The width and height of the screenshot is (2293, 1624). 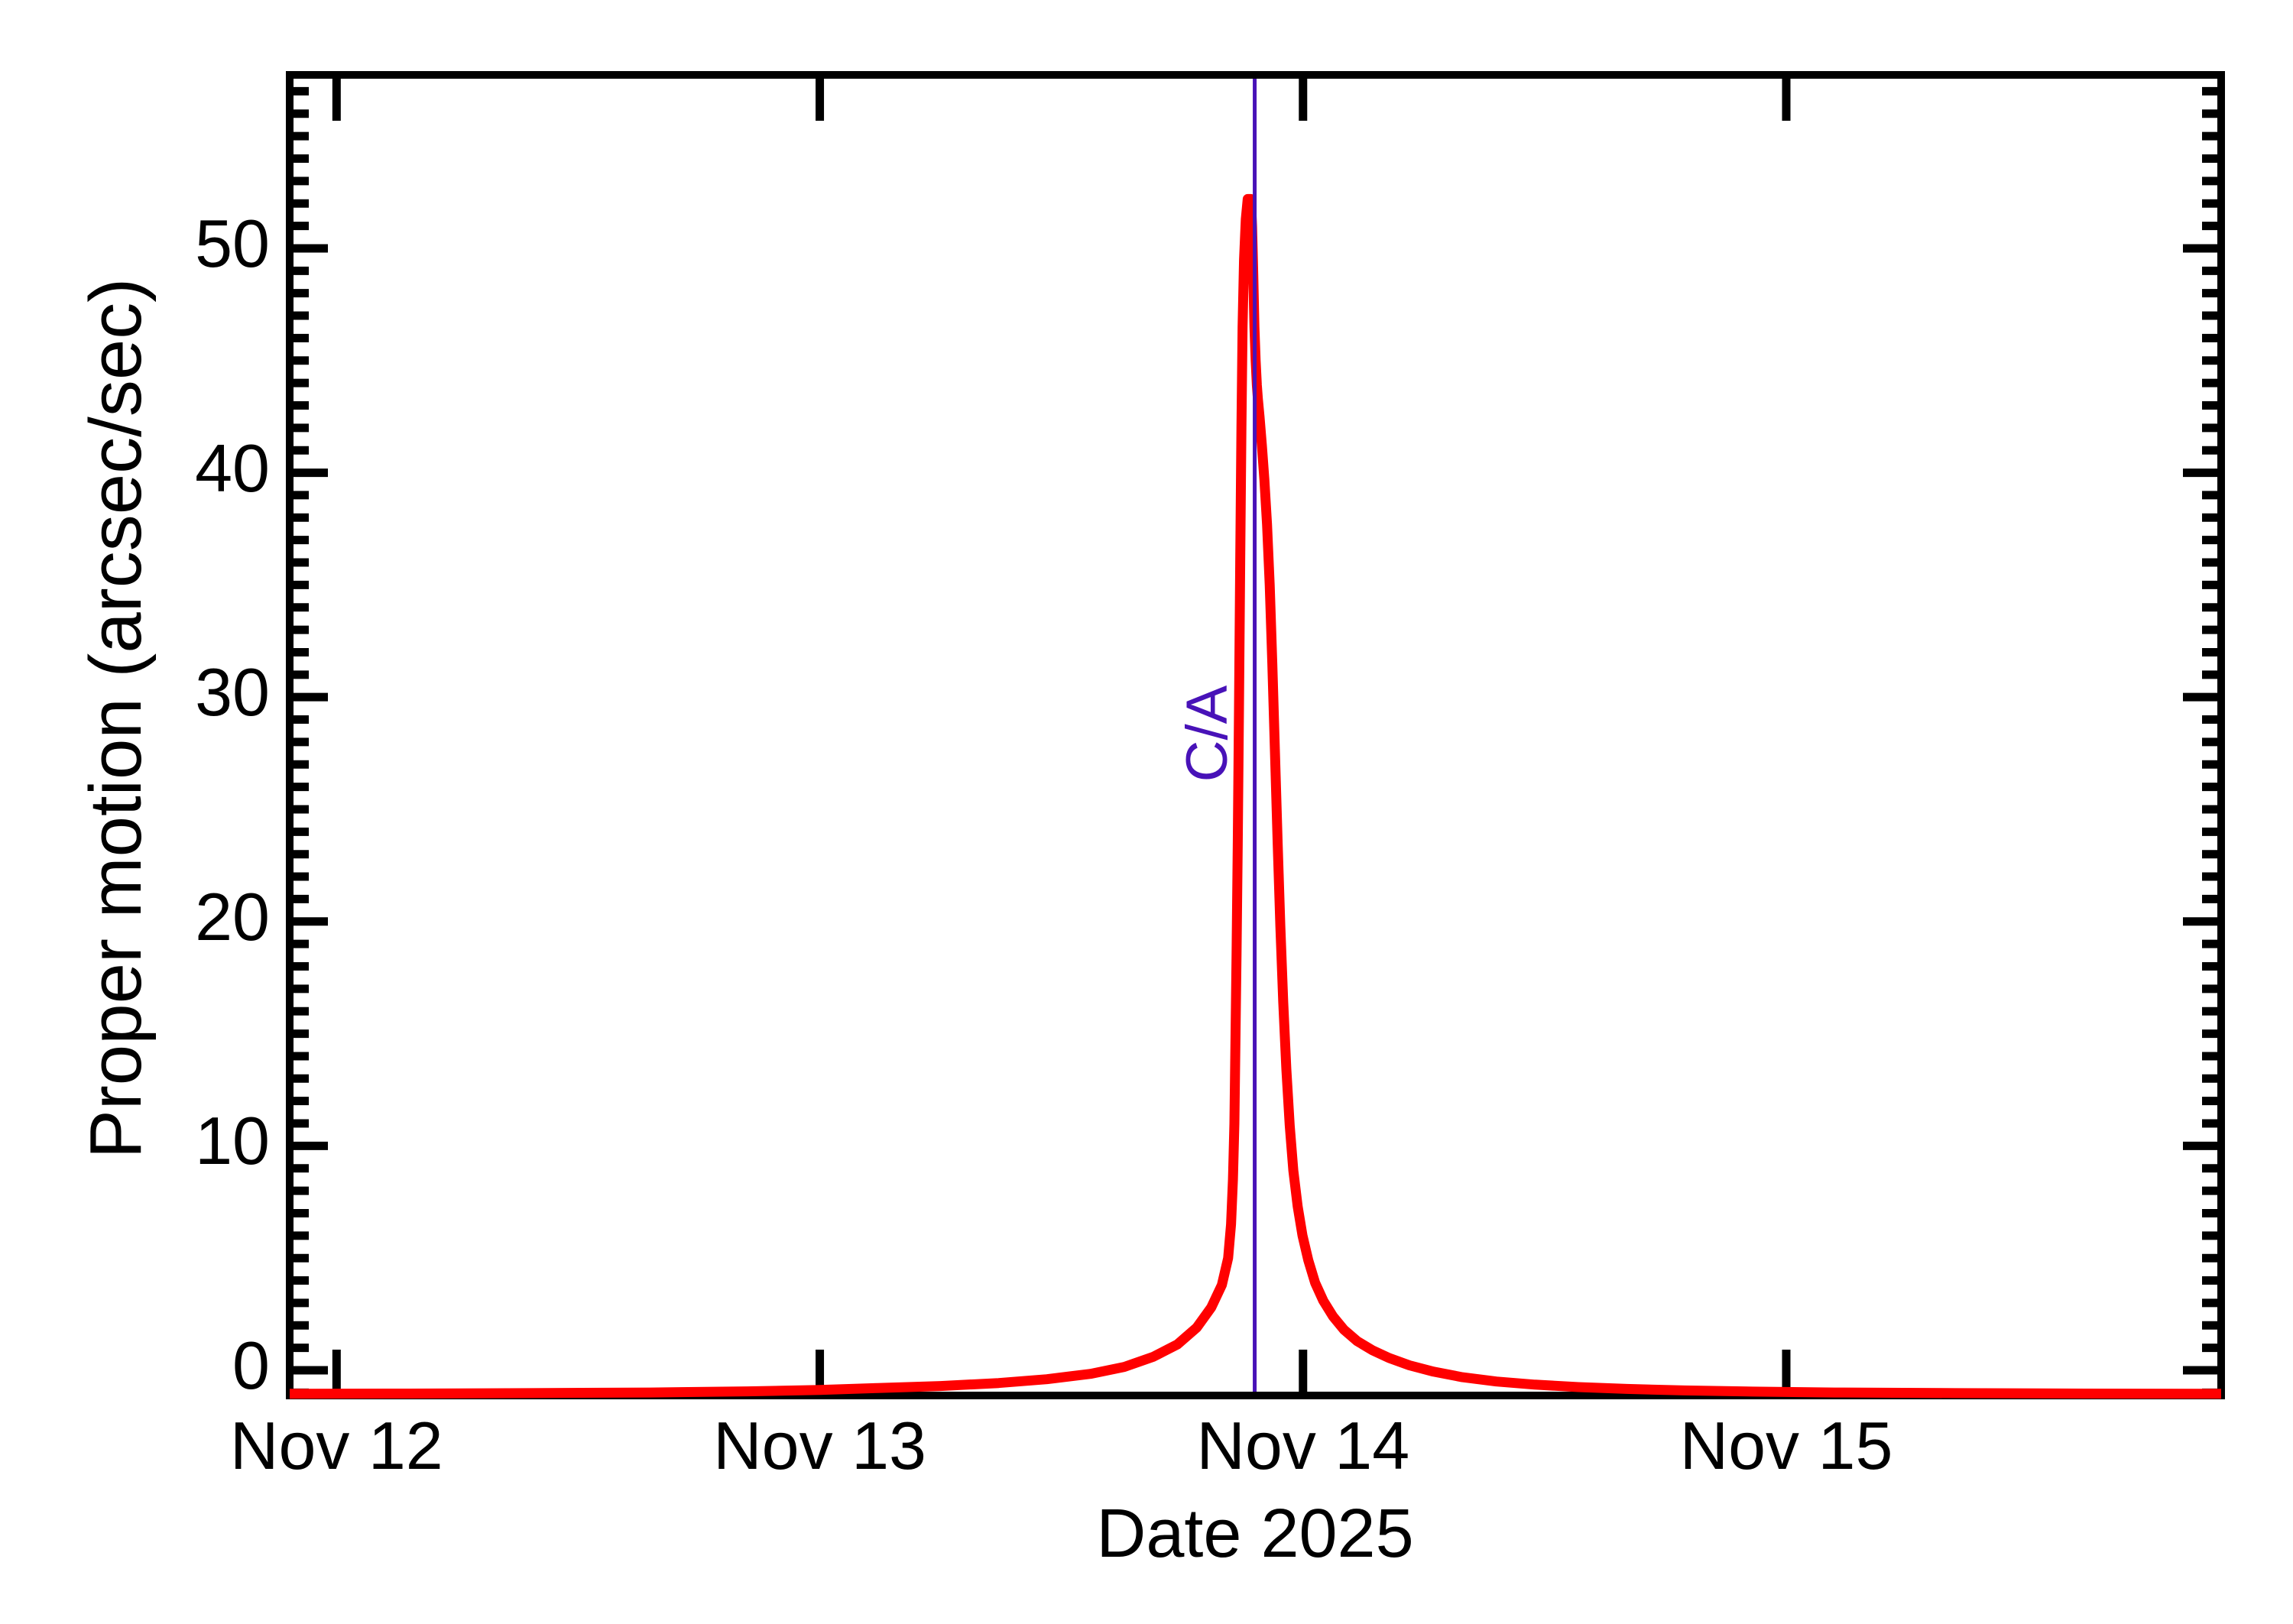 What do you see at coordinates (233, 243) in the screenshot?
I see `y-tick-label: 50` at bounding box center [233, 243].